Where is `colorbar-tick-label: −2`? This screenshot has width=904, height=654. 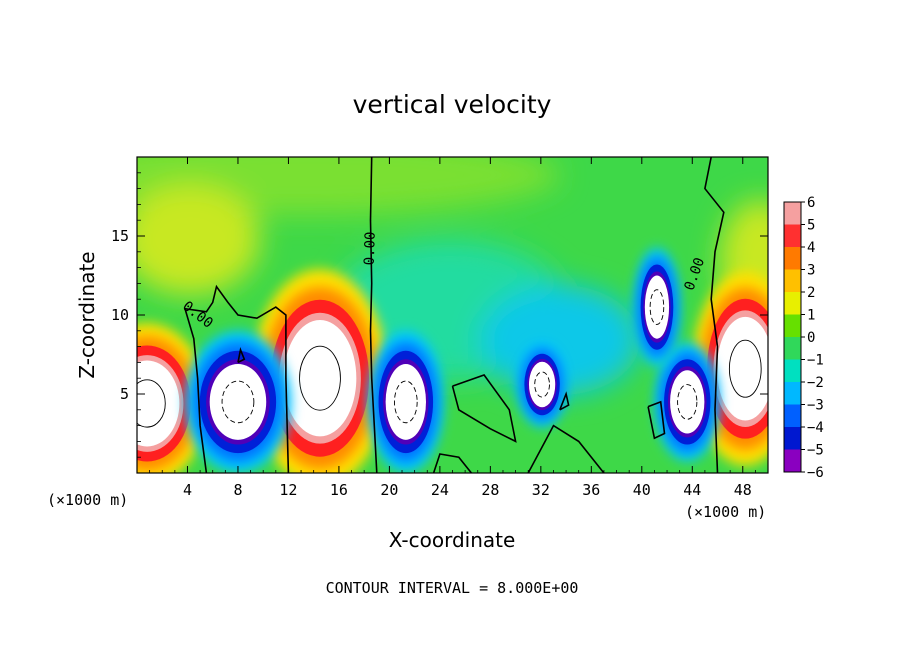 colorbar-tick-label: −2 is located at coordinates (815, 383).